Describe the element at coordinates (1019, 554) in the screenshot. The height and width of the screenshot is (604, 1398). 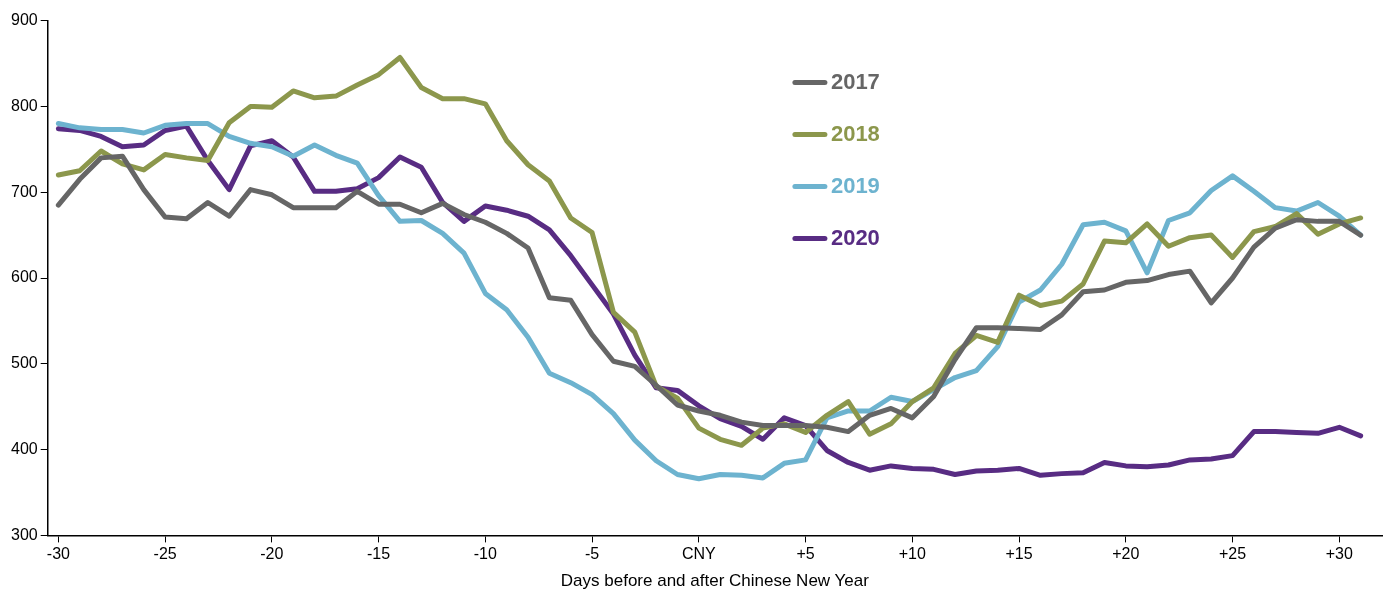
I see `x-tick-label: +15` at that location.